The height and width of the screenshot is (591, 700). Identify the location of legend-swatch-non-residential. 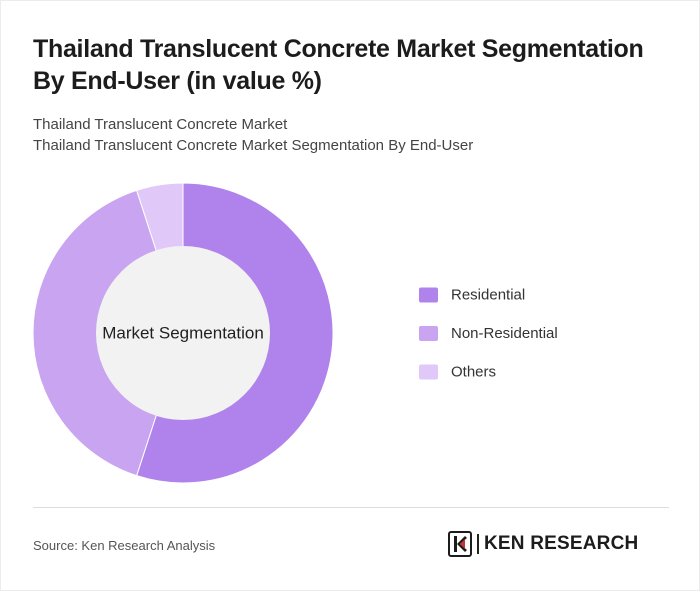
(428, 333).